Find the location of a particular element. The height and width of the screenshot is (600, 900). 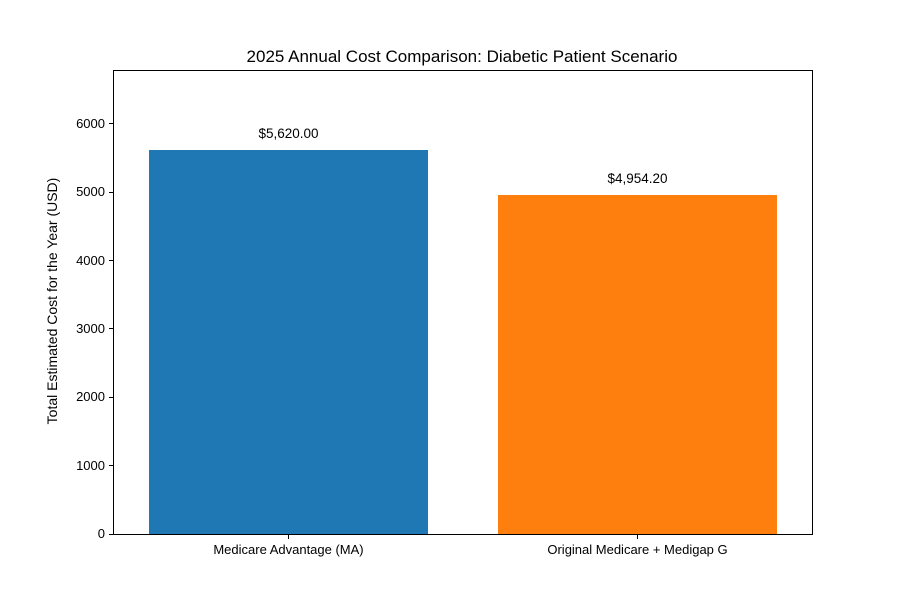

y-tick-label: 3000 is located at coordinates (90, 328).